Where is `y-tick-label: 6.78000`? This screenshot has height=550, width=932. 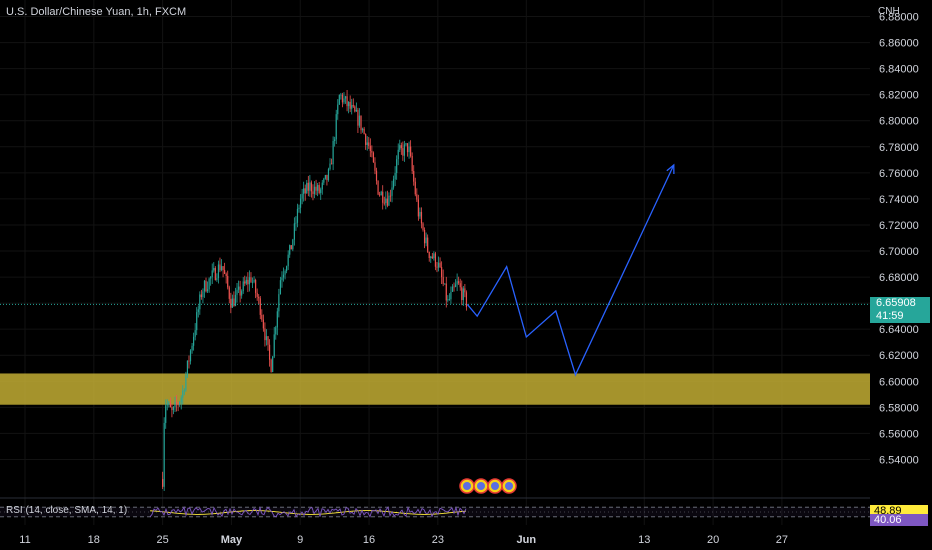
y-tick-label: 6.78000 is located at coordinates (899, 148).